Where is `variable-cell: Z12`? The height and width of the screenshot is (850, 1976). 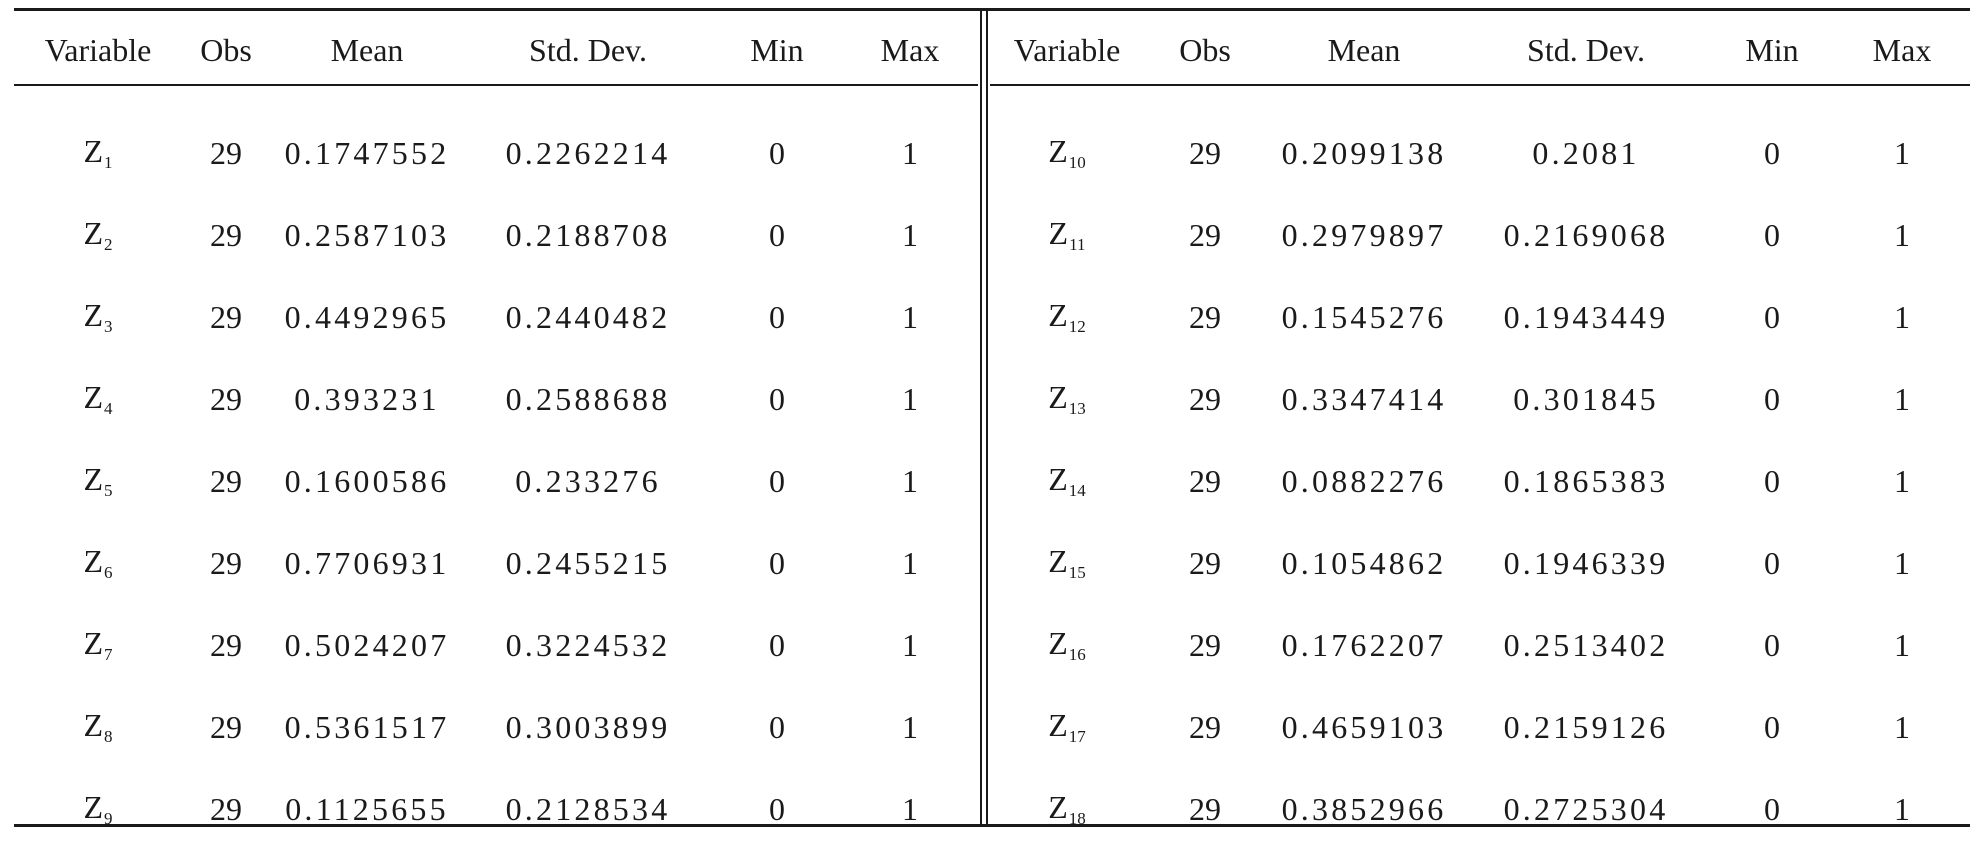 variable-cell: Z12 is located at coordinates (1067, 317).